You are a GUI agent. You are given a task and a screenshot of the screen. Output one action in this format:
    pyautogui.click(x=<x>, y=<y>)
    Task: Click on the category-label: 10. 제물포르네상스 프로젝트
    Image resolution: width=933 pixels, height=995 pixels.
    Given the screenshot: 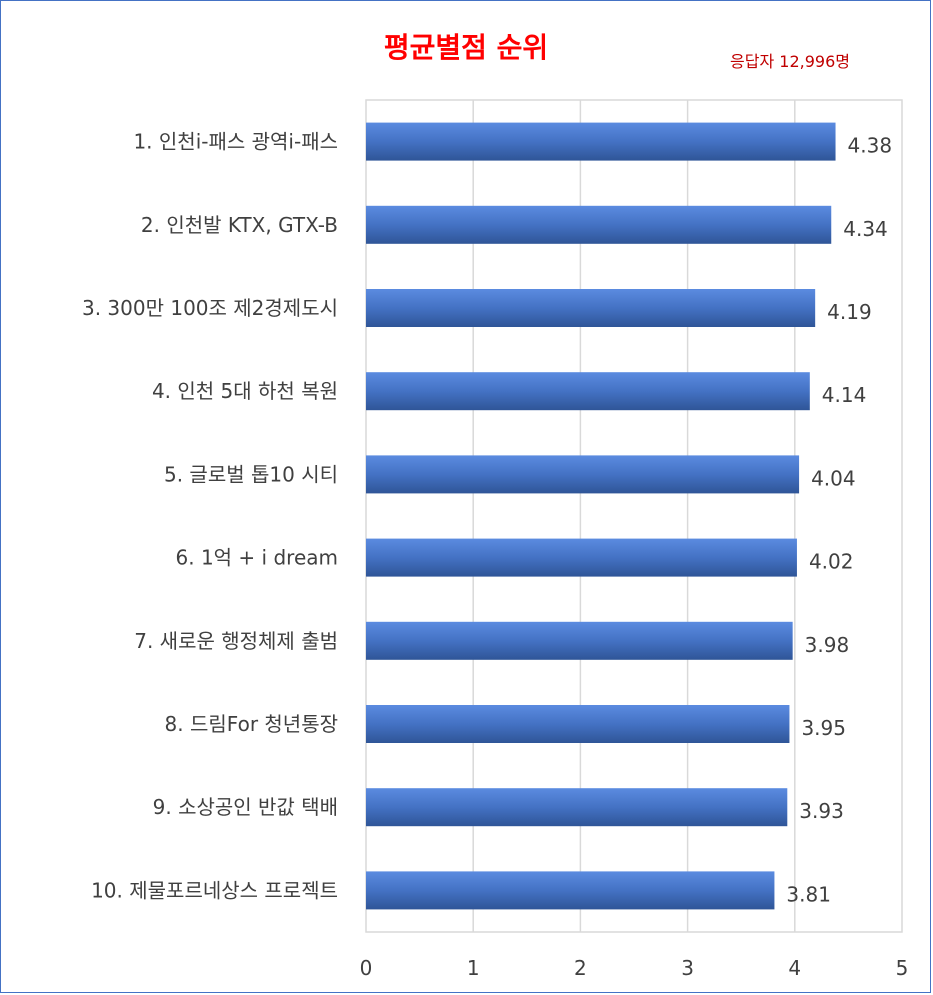 What is the action you would take?
    pyautogui.click(x=214, y=890)
    